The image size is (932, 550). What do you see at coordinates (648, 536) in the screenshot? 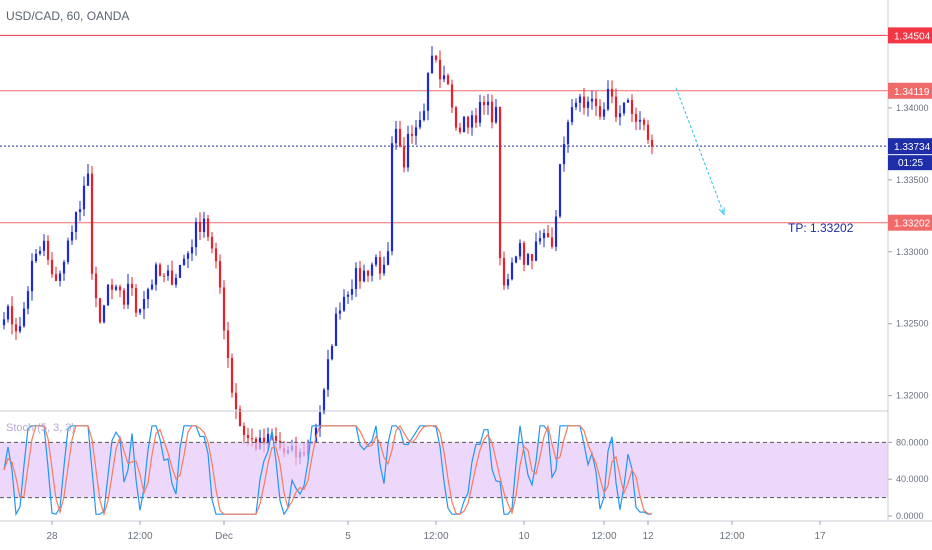
I see `time-tick-label: 12` at bounding box center [648, 536].